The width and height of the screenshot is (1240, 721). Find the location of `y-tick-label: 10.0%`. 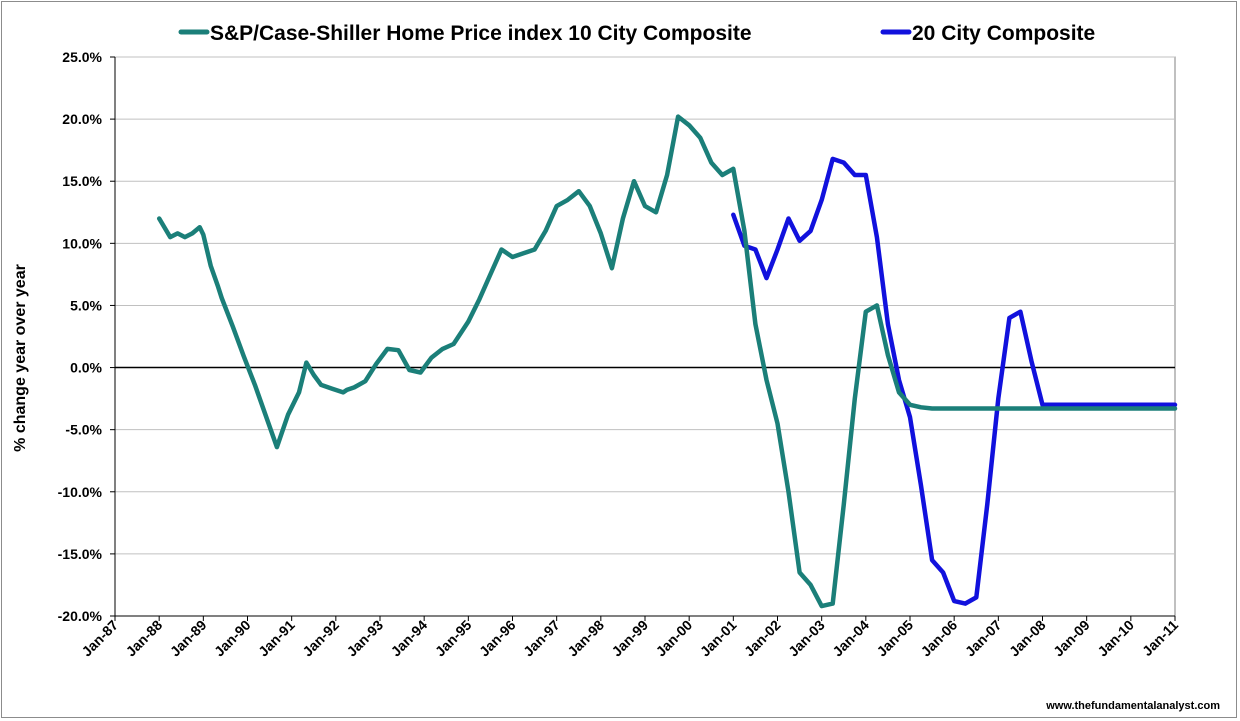

y-tick-label: 10.0% is located at coordinates (82, 243).